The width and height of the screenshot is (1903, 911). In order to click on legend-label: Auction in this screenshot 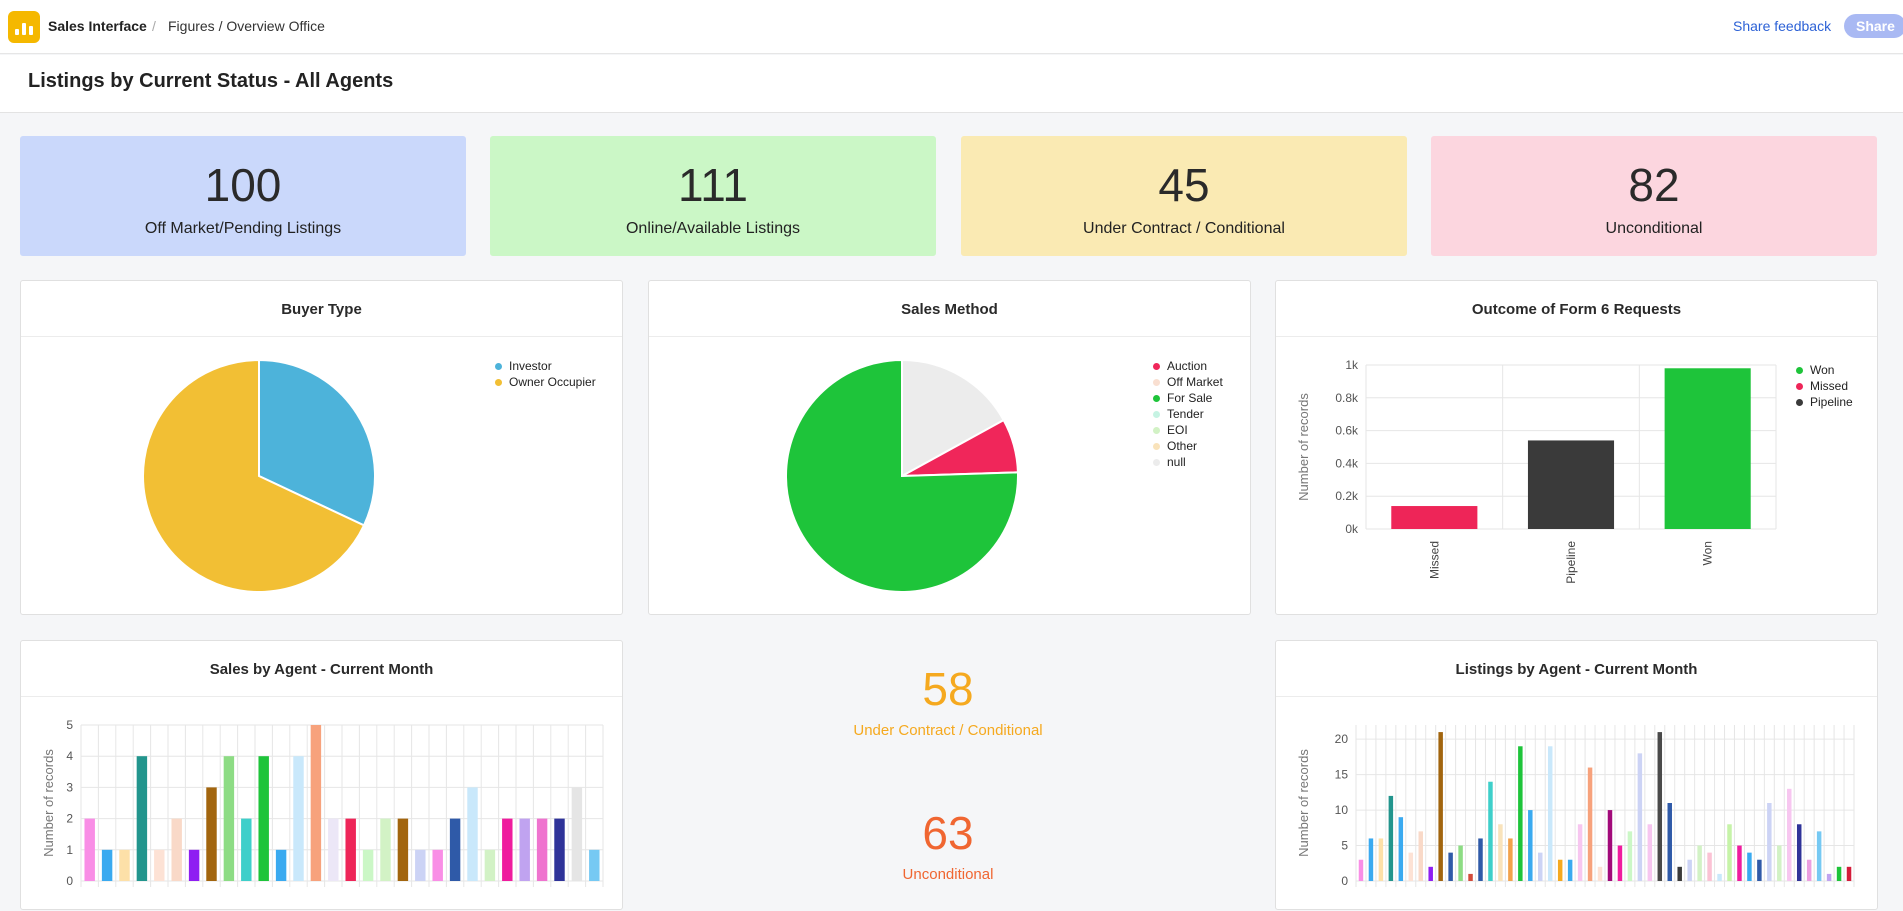, I will do `click(1187, 366)`.